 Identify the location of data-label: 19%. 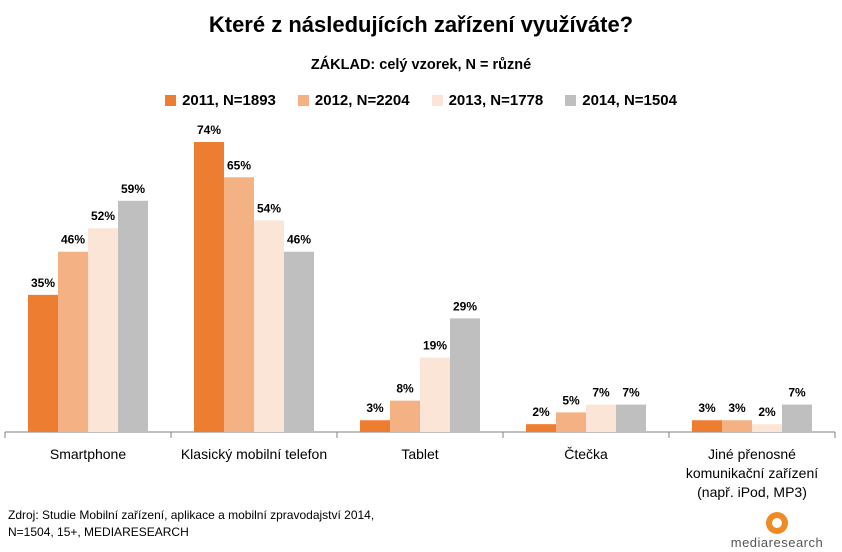
(435, 346).